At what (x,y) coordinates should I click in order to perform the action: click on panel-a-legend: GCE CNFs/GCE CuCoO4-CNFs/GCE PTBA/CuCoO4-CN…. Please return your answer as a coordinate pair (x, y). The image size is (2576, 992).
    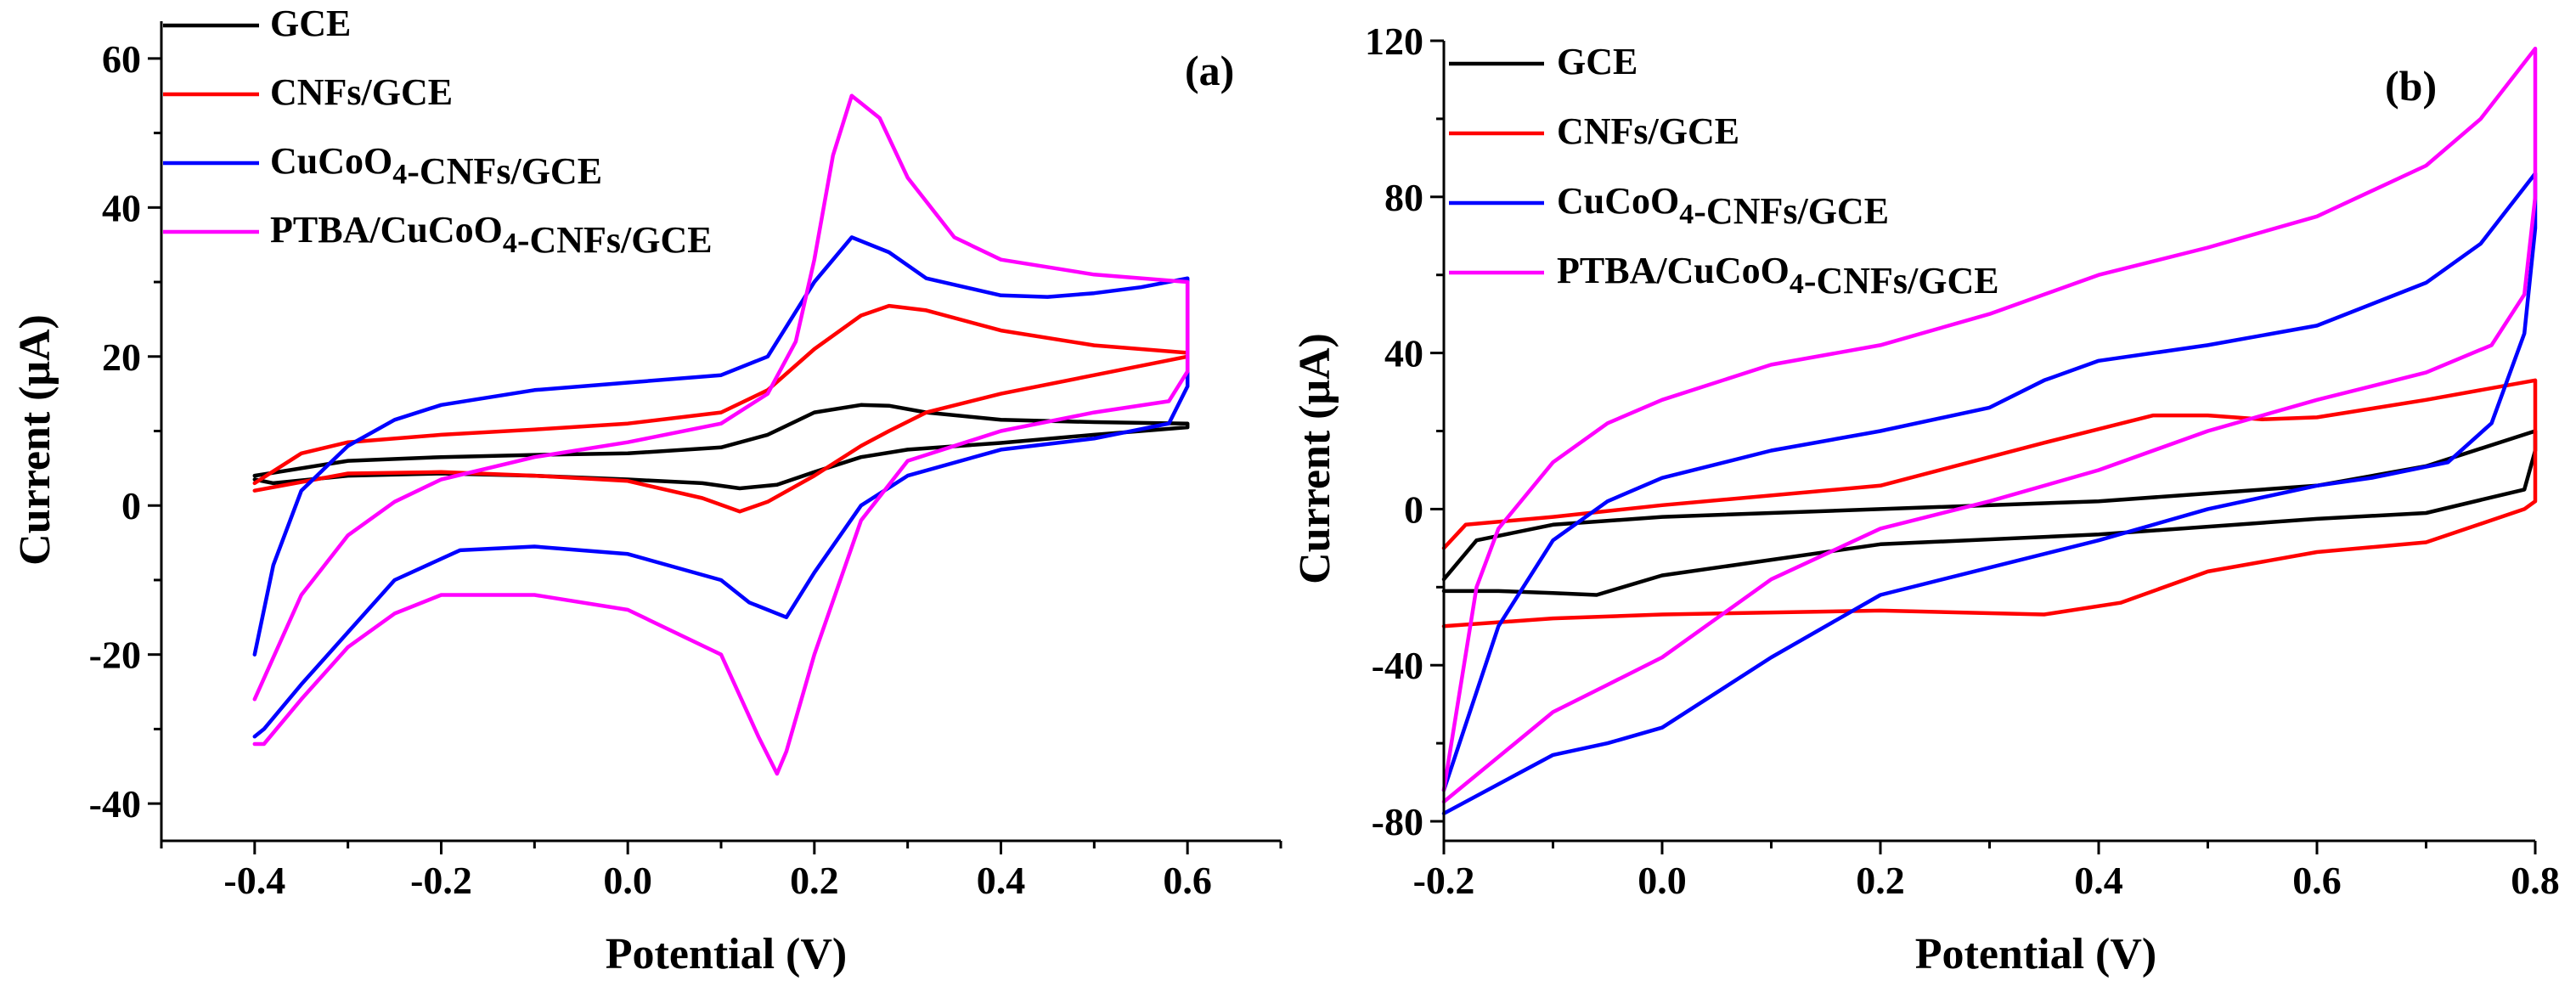
    Looking at the image, I should click on (438, 132).